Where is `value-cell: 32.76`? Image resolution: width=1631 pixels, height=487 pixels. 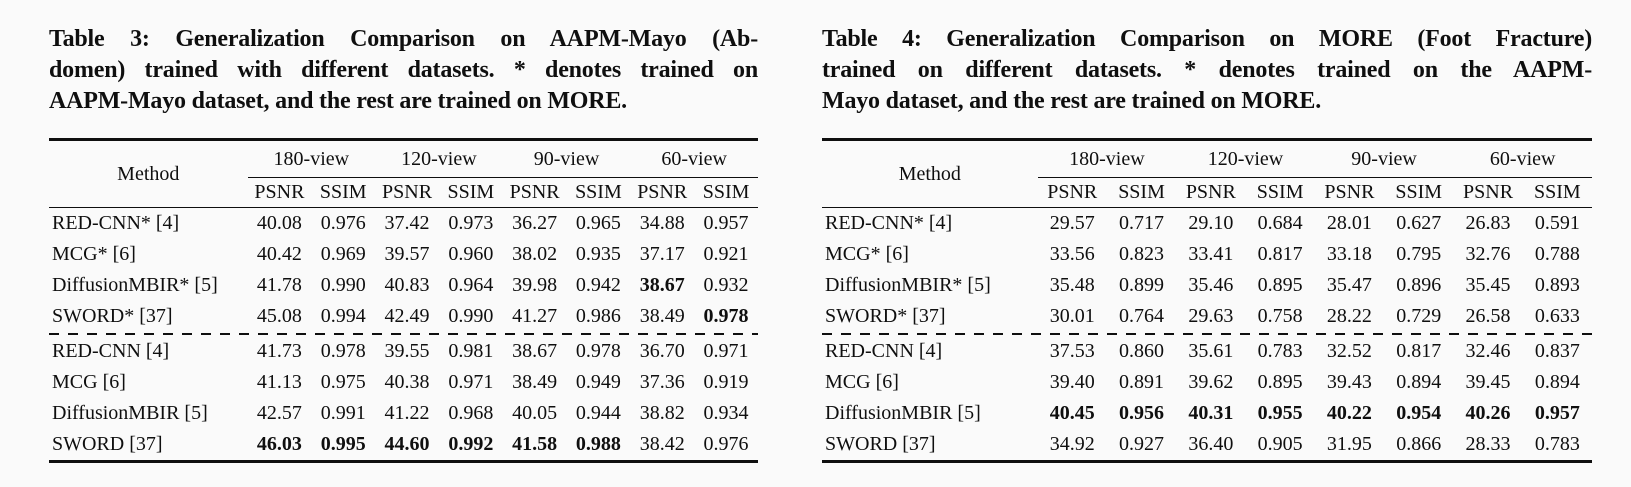 value-cell: 32.76 is located at coordinates (1488, 254).